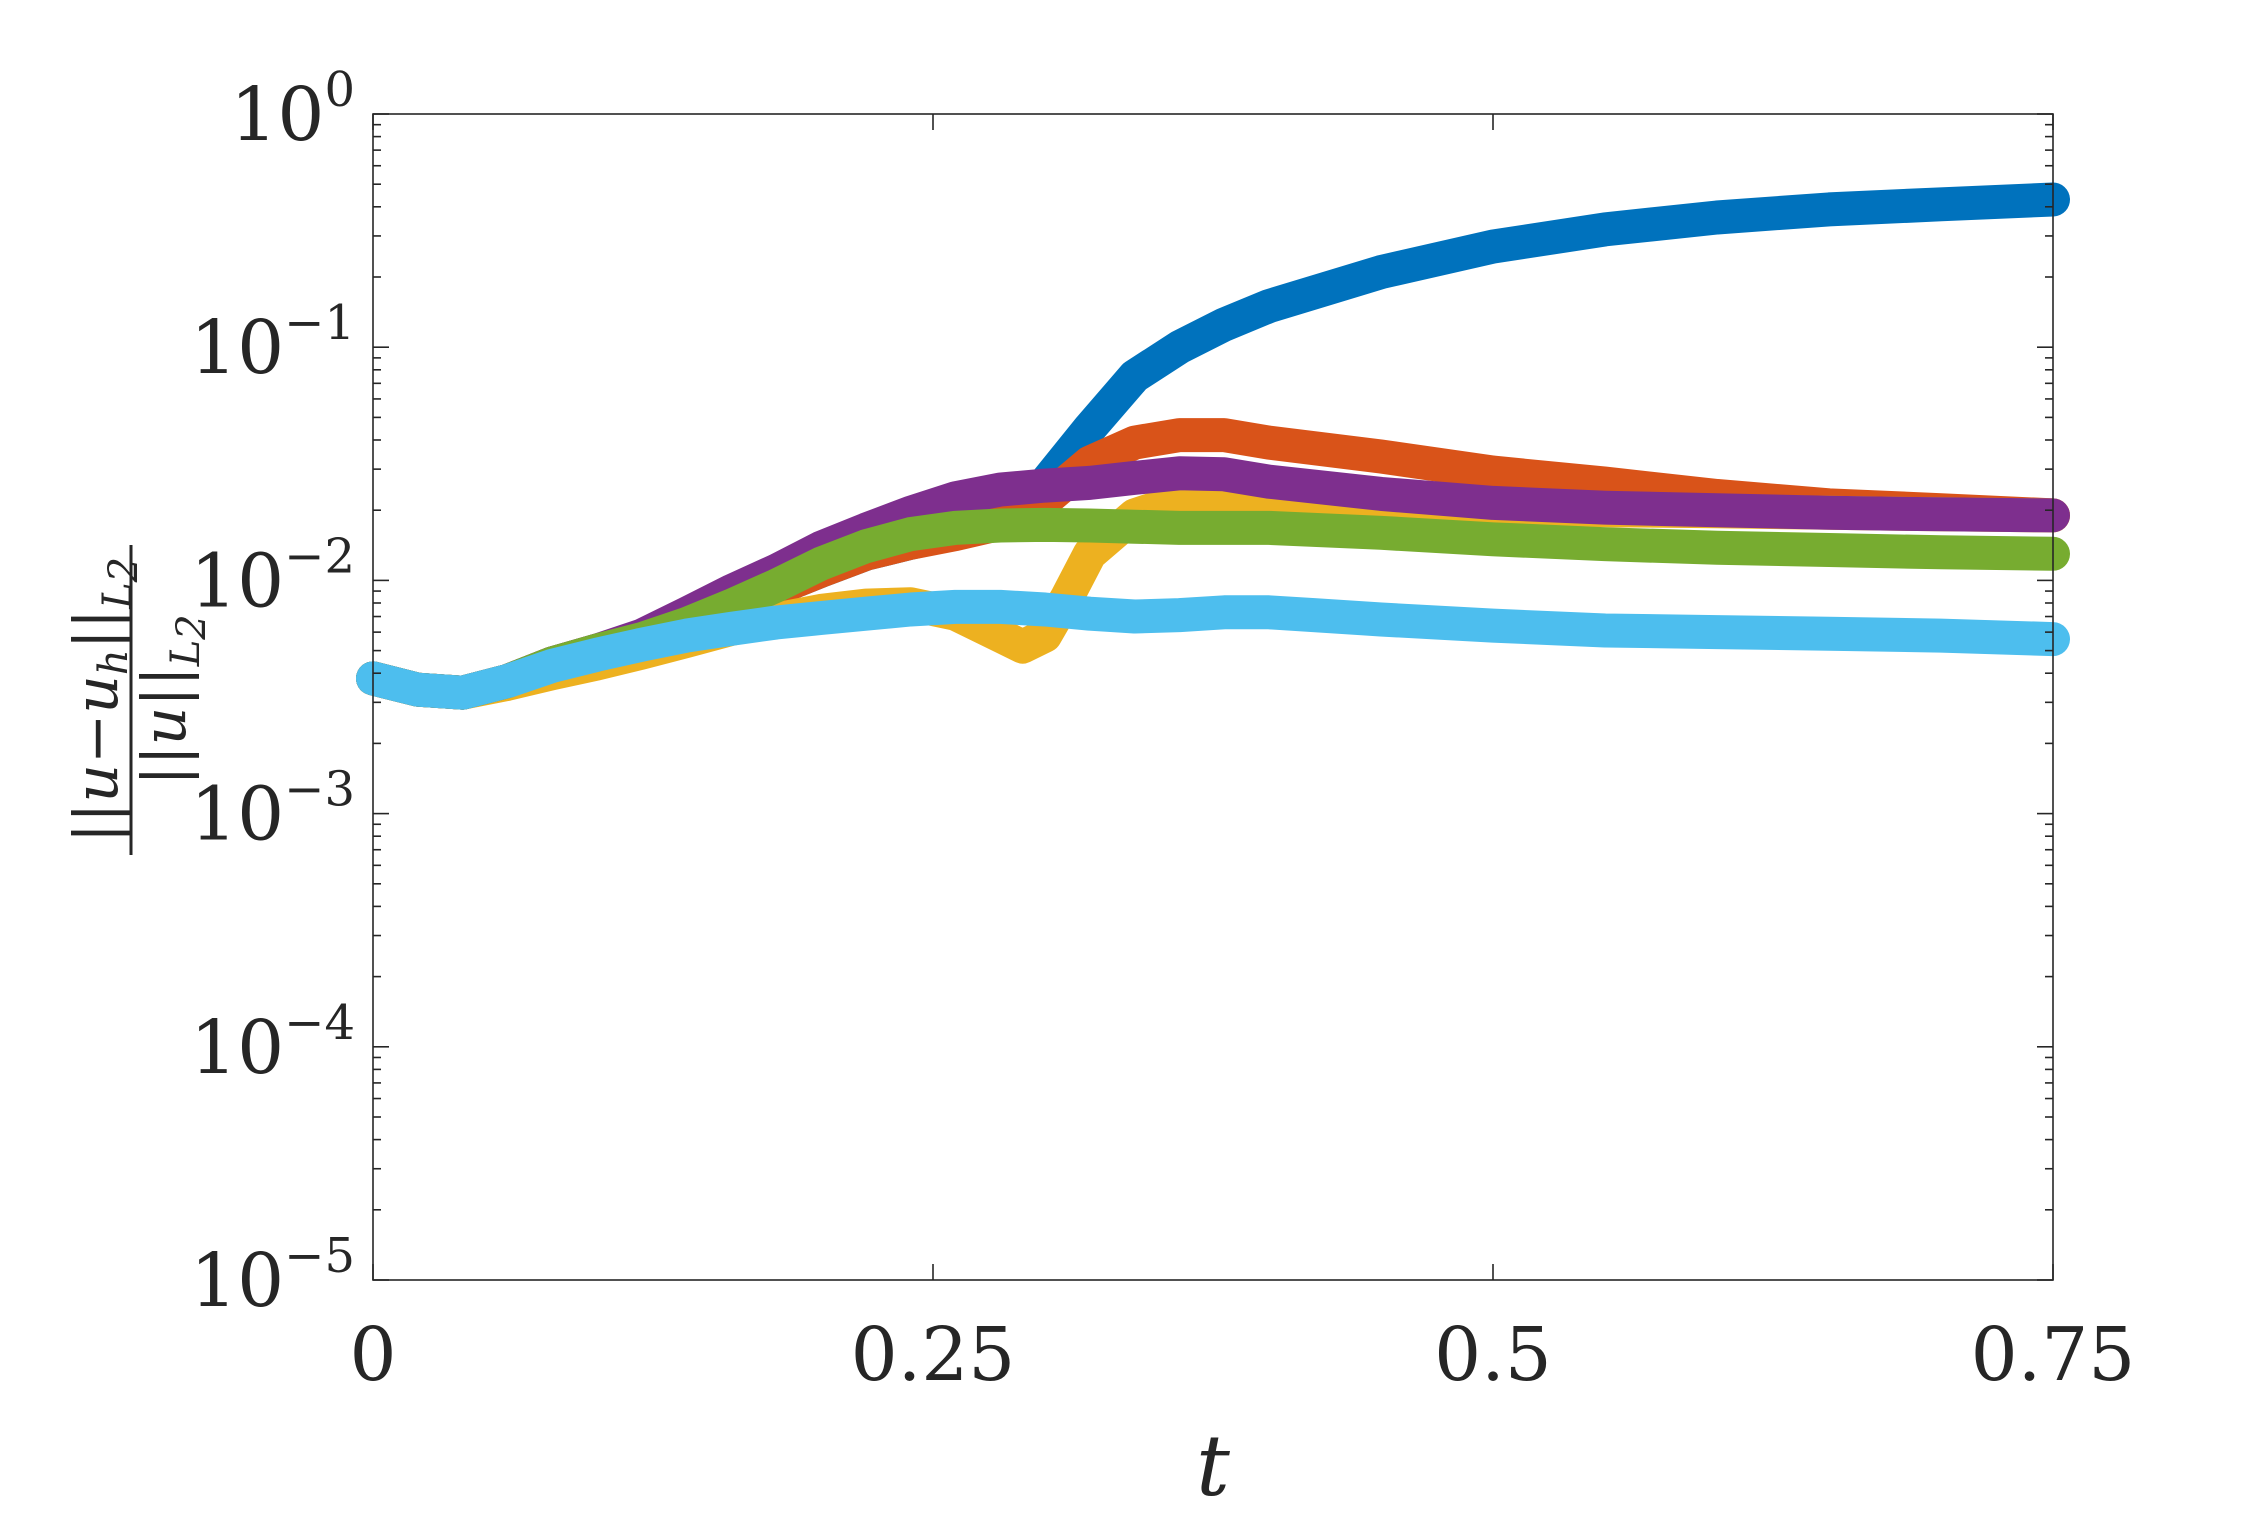 This screenshot has height=1520, width=2250. I want to click on x-tick-label-2: 0.5, so click(1493, 1355).